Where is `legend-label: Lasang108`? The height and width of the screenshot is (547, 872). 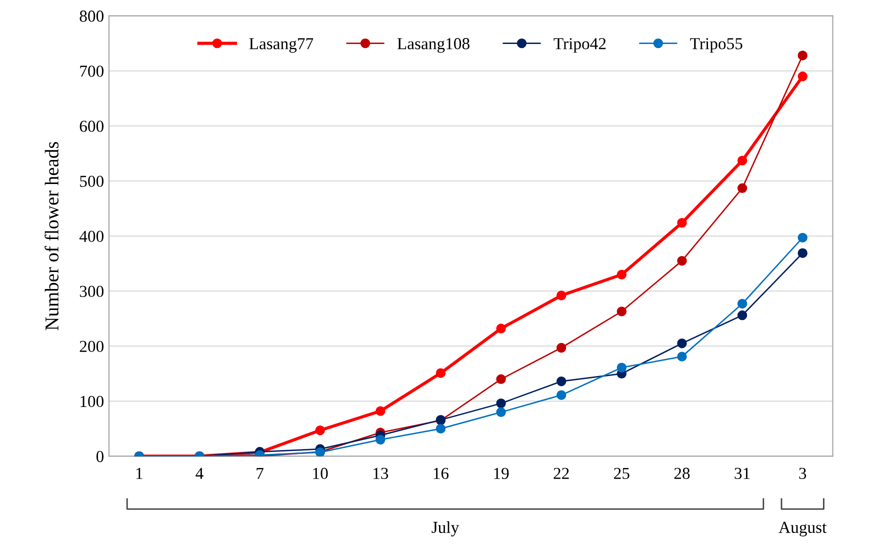 legend-label: Lasang108 is located at coordinates (433, 45).